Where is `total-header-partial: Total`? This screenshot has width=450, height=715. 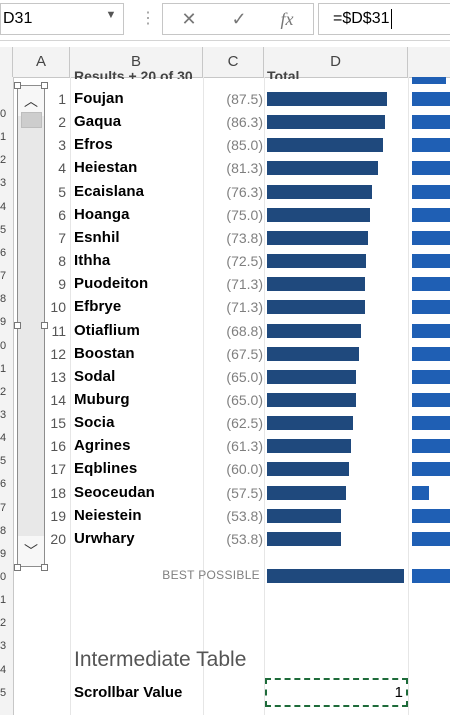
total-header-partial: Total is located at coordinates (283, 75).